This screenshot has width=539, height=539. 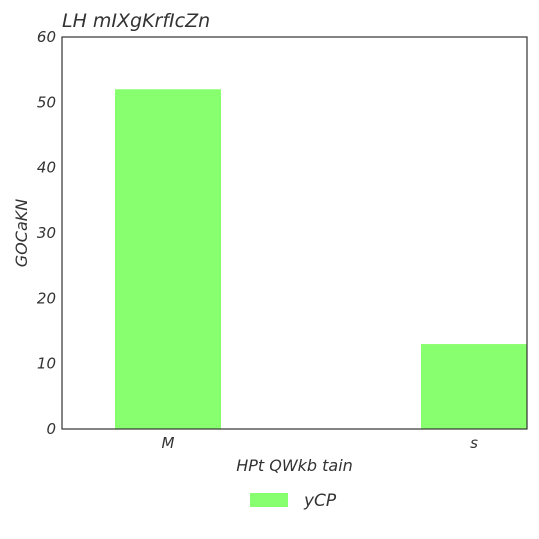 I want to click on y-tick-label: 30, so click(x=46, y=233).